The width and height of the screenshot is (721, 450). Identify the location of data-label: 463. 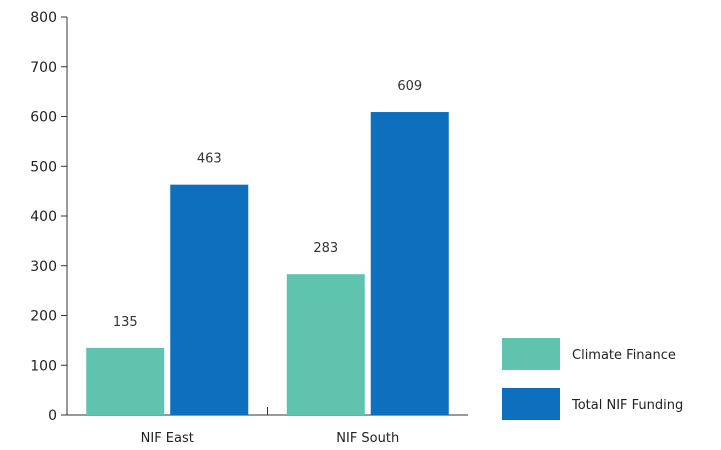
(209, 159).